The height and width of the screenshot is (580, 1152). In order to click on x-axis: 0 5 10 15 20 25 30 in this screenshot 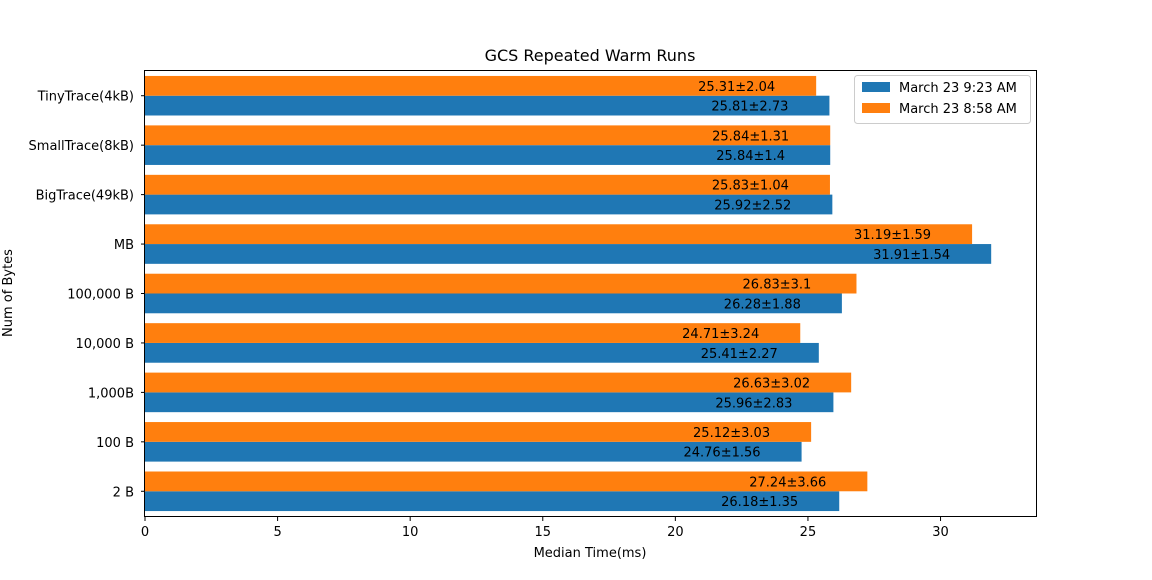, I will do `click(545, 528)`.